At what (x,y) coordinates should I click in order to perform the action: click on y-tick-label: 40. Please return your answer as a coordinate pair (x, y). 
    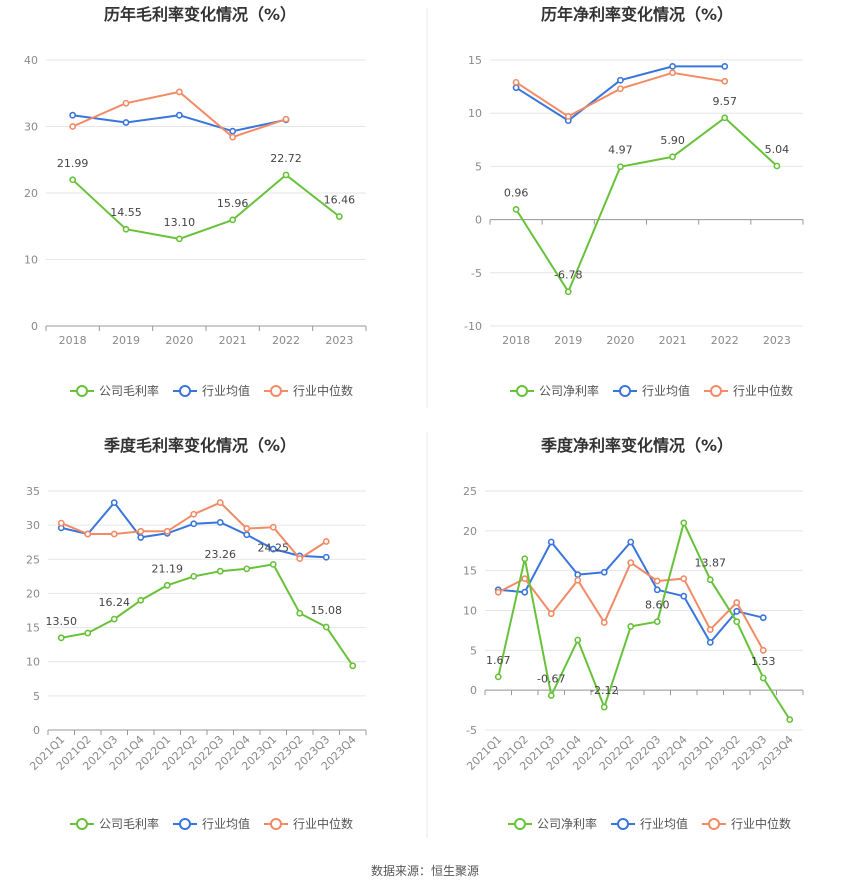
    Looking at the image, I should click on (31, 60).